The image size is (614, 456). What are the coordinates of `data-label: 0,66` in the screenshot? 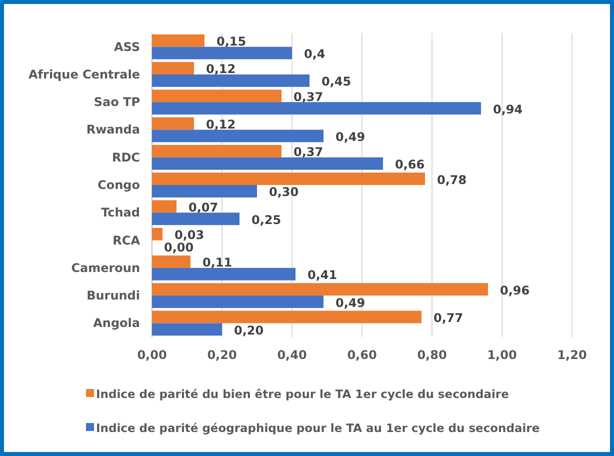 It's located at (410, 165).